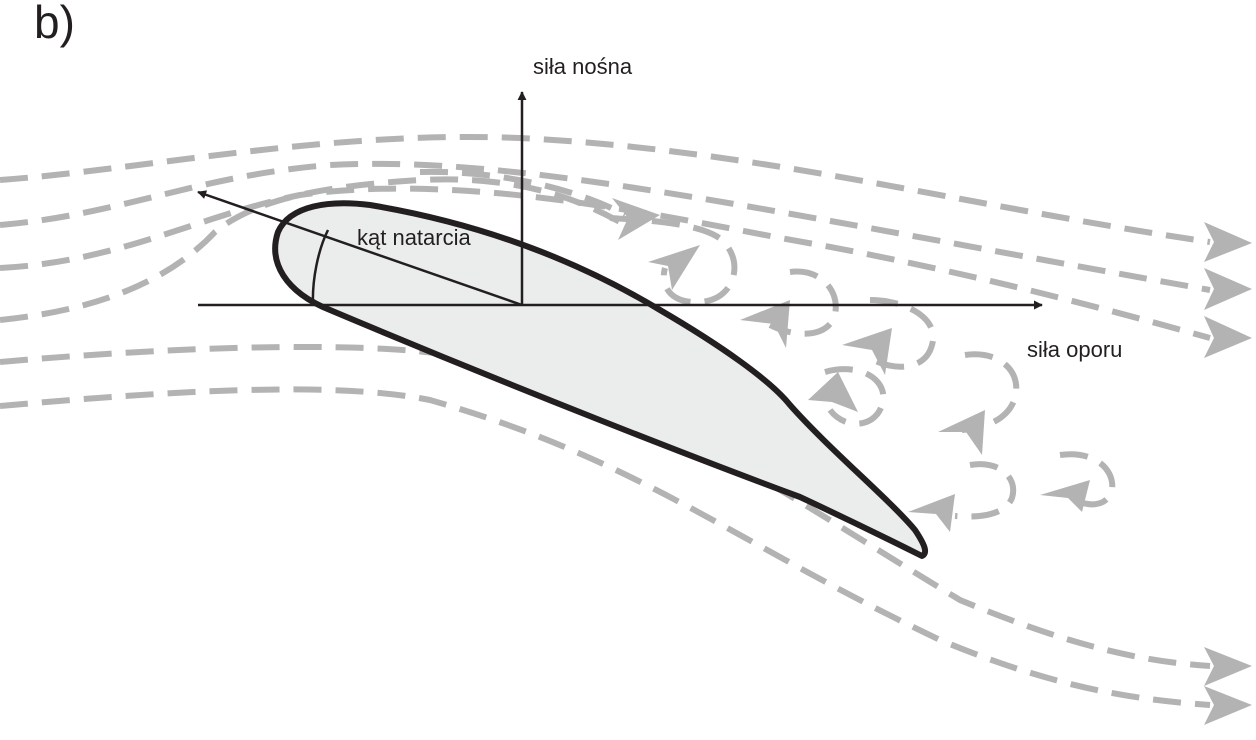 The width and height of the screenshot is (1256, 740). I want to click on streamline-arrowheads, so click(1228, 473).